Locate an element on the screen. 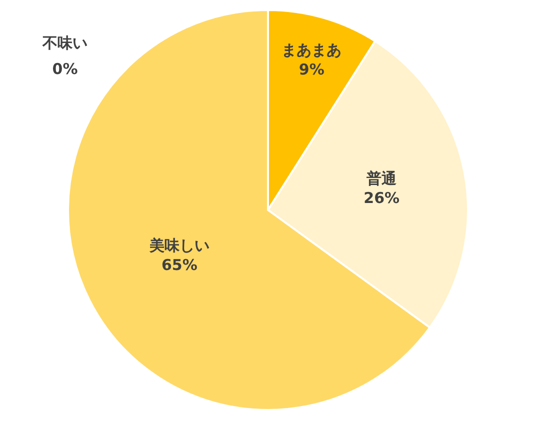 The width and height of the screenshot is (536, 424). slice-label: まあまあ is located at coordinates (312, 50).